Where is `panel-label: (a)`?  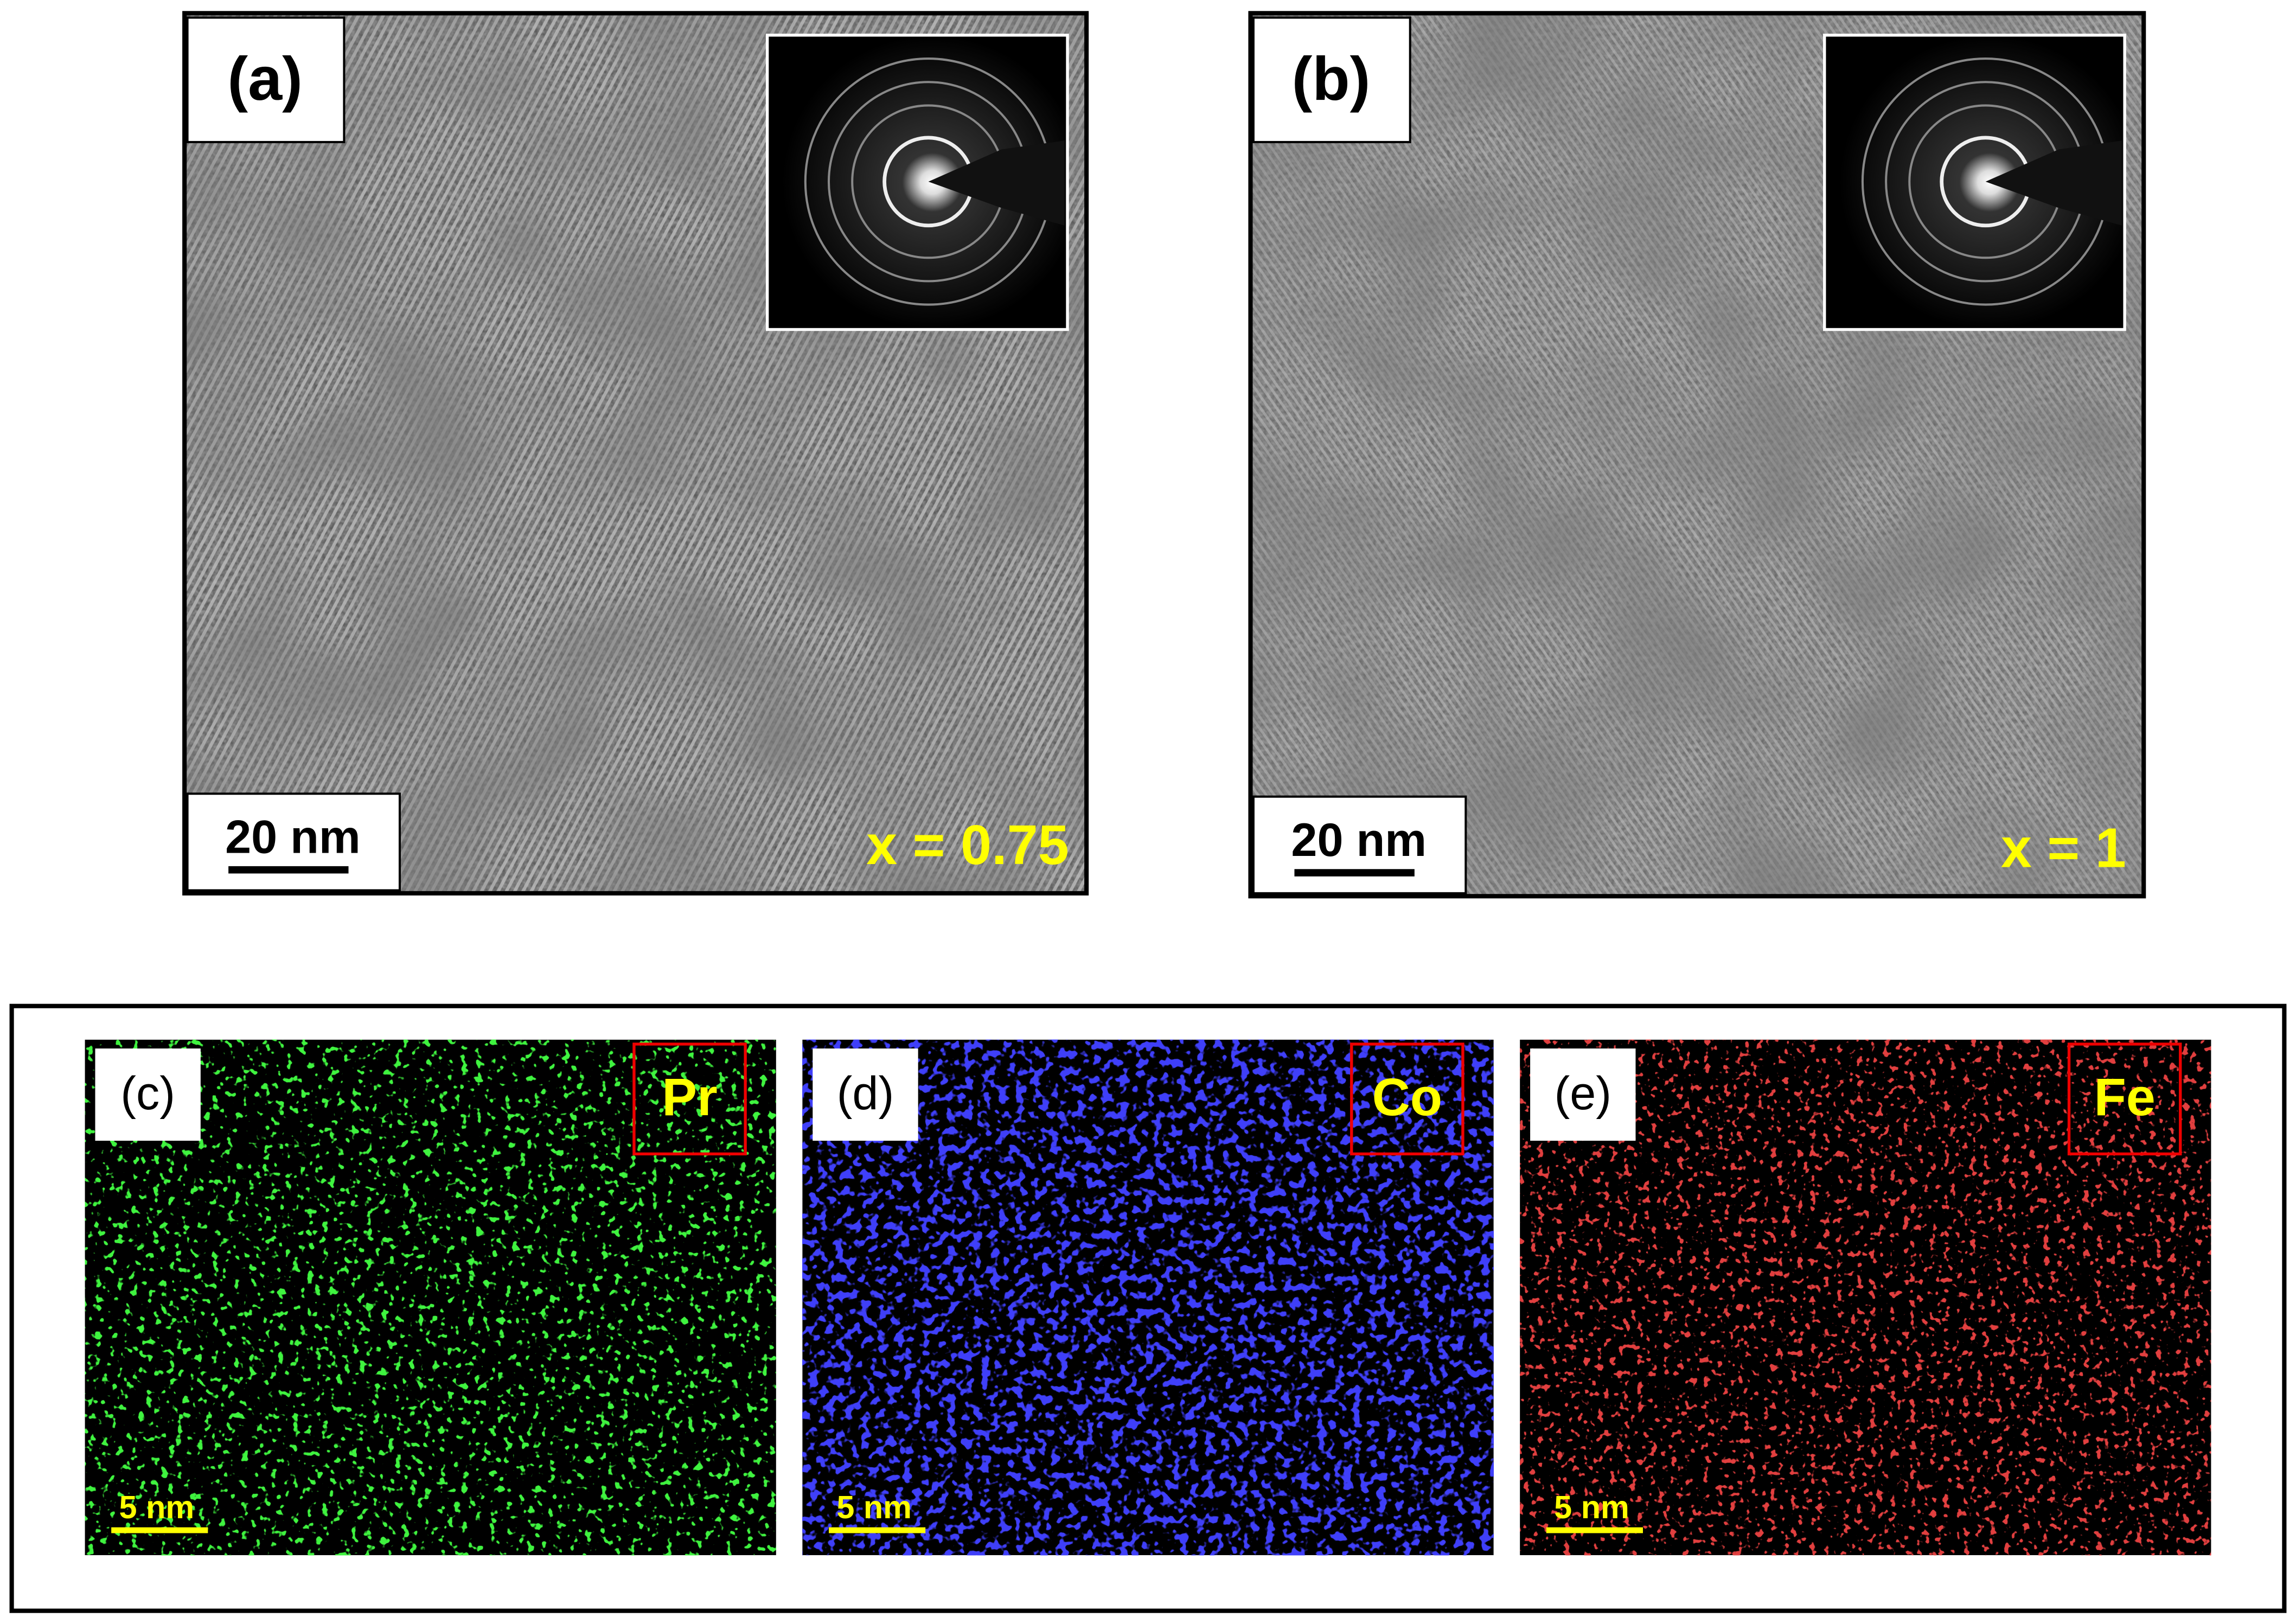
panel-label: (a) is located at coordinates (265, 78).